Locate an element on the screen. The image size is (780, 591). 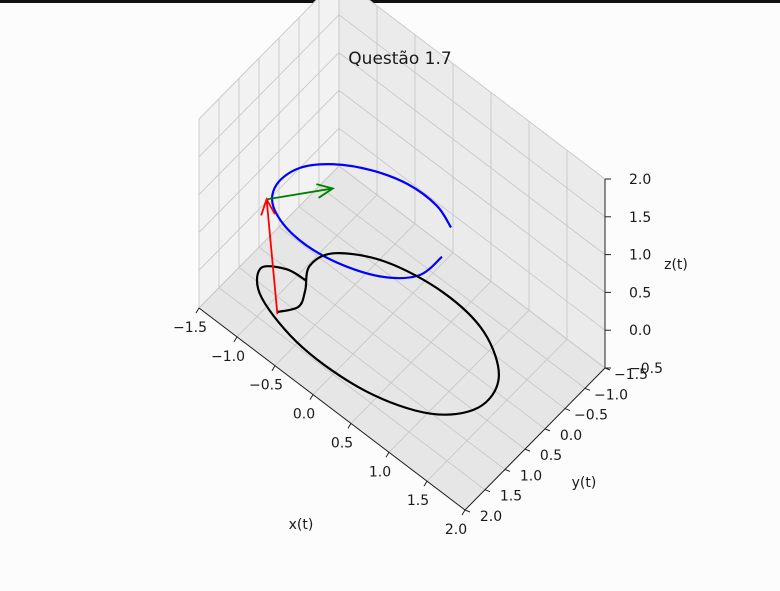
z-tick-label: 0.0 is located at coordinates (640, 331).